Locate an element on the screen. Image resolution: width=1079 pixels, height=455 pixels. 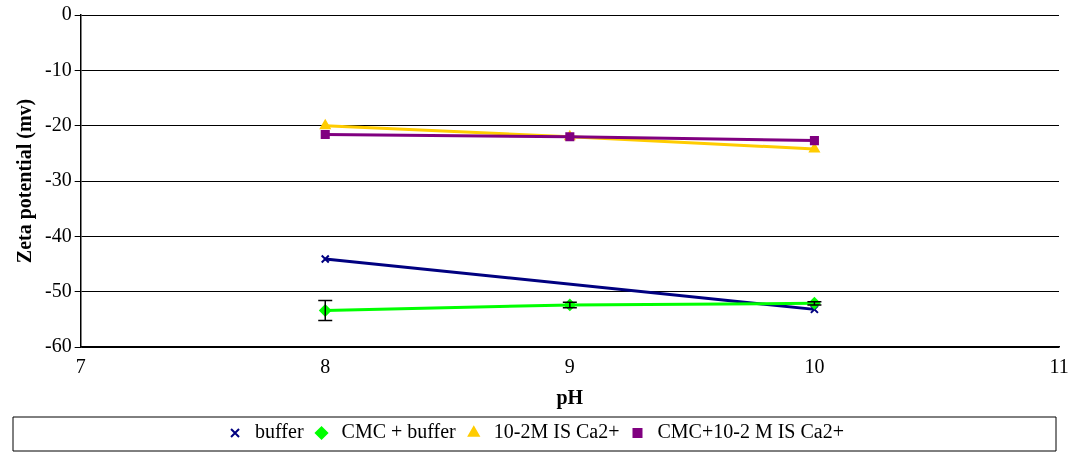
x-tick-label: 7 is located at coordinates (80, 366).